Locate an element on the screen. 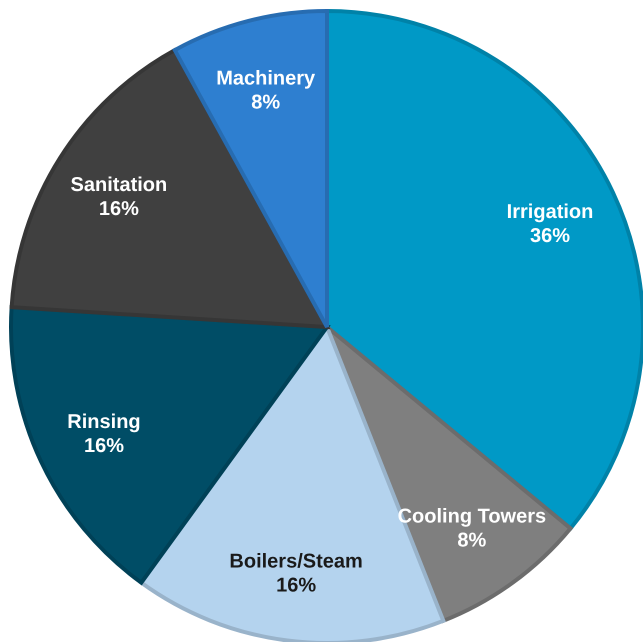  slice-label: Machinery is located at coordinates (266, 78).